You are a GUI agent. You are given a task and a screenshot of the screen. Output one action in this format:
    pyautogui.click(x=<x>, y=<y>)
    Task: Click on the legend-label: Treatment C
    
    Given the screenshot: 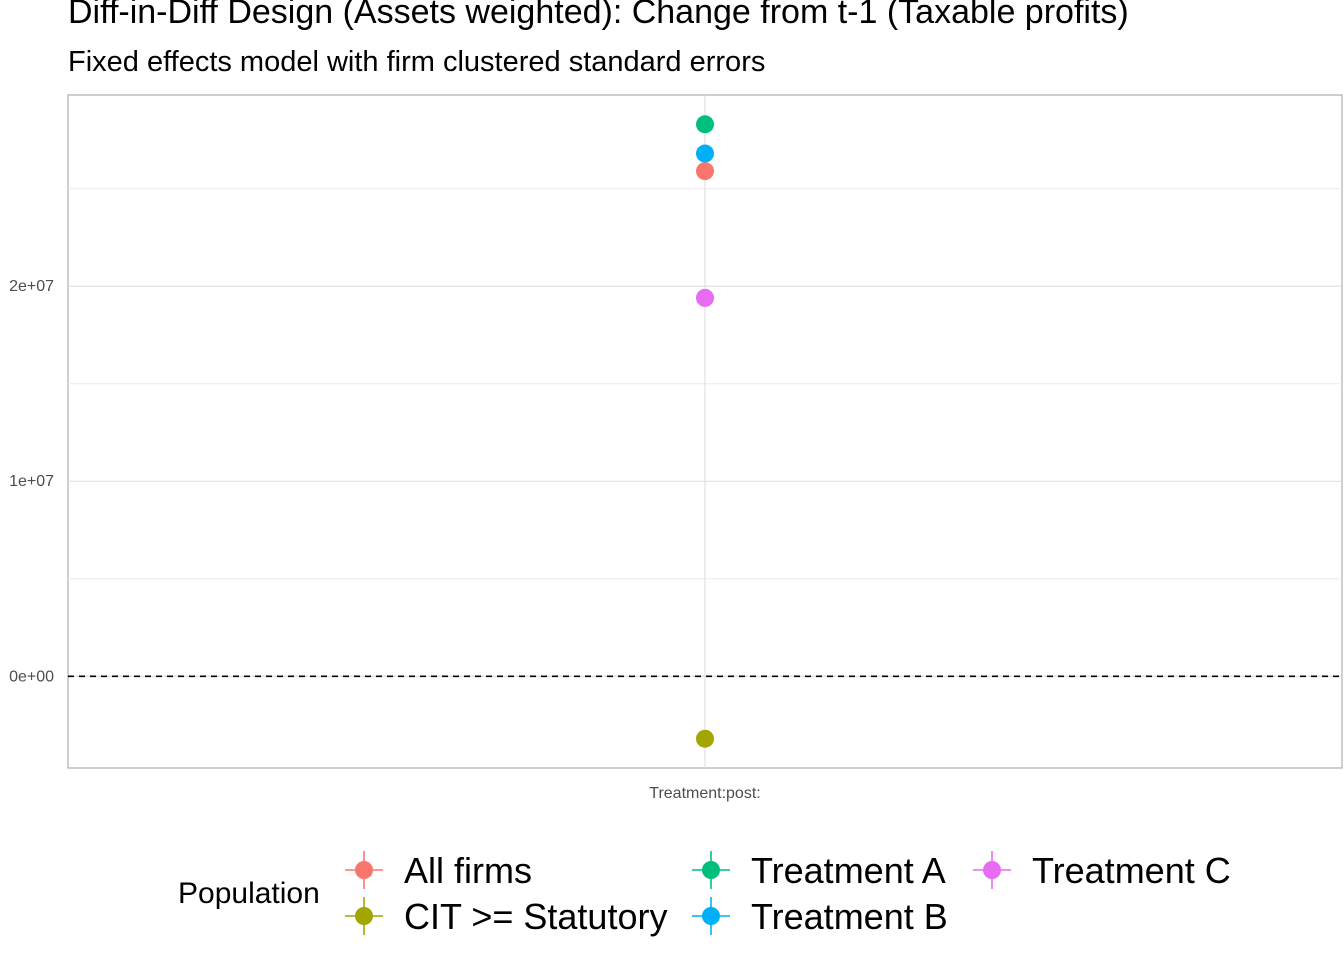 What is the action you would take?
    pyautogui.click(x=1131, y=870)
    